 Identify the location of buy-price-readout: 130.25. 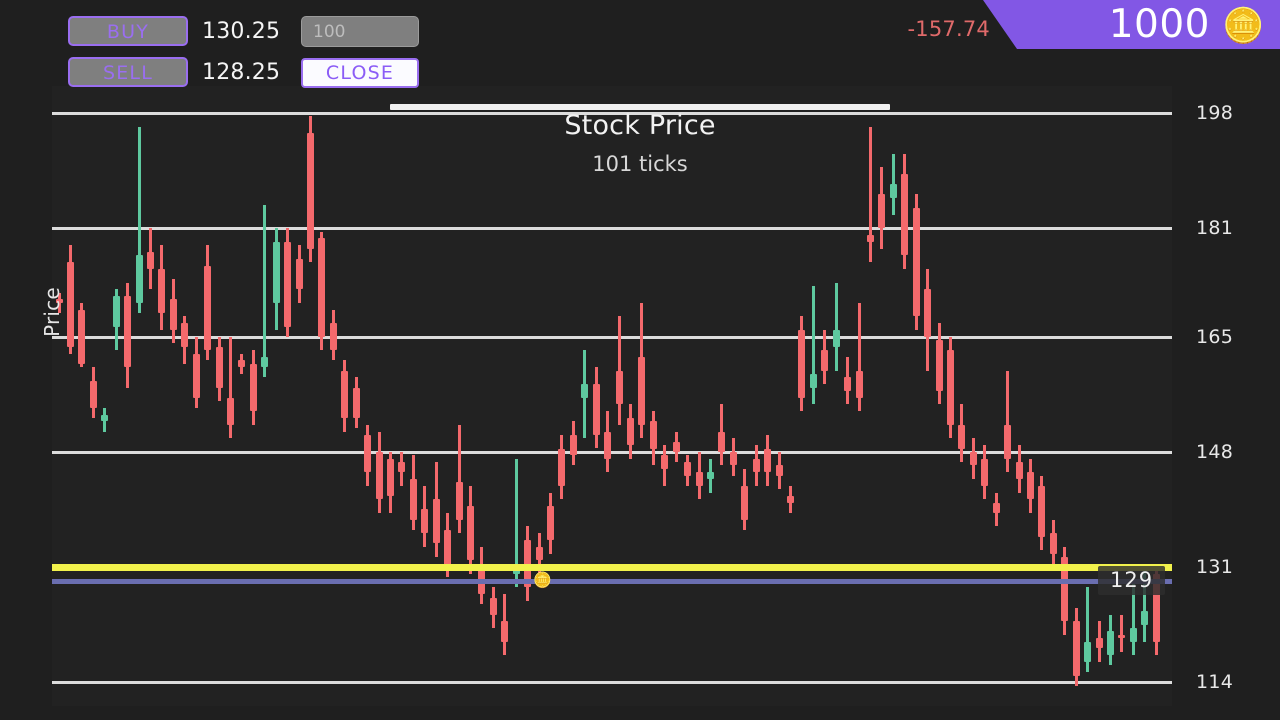
(241, 31).